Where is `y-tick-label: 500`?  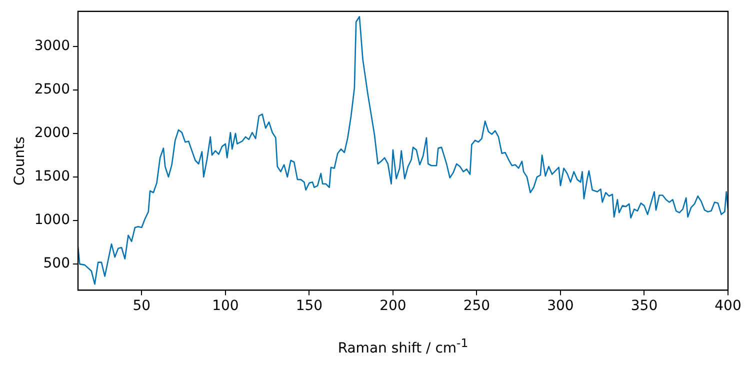 y-tick-label: 500 is located at coordinates (56, 264).